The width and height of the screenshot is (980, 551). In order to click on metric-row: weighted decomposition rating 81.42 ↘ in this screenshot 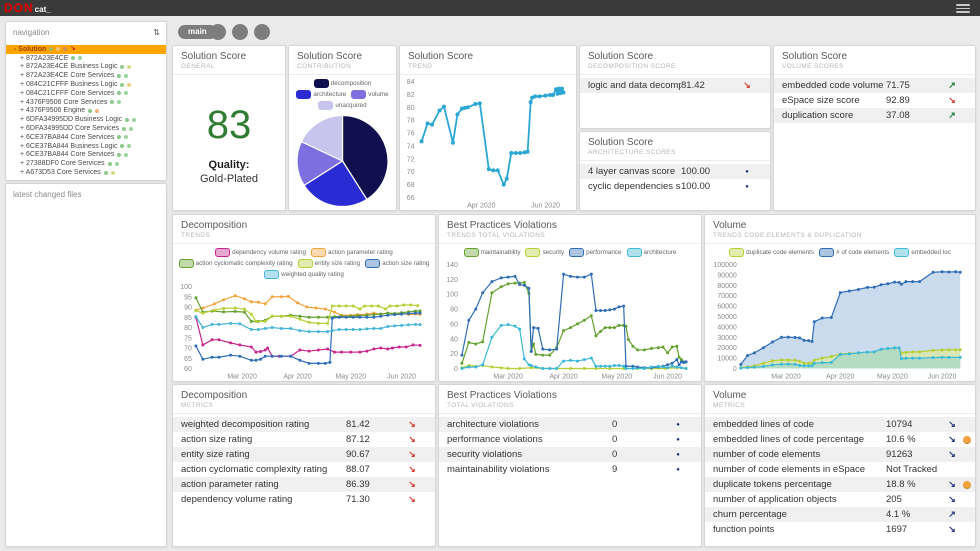, I will do `click(304, 424)`.